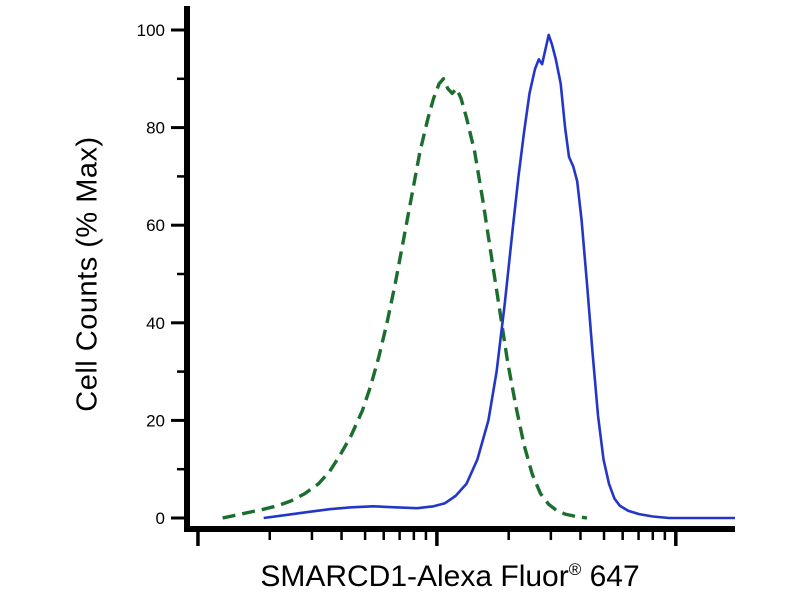 Image resolution: width=800 pixels, height=600 pixels. I want to click on y-axis-label: Cell Counts (% Max), so click(87, 274).